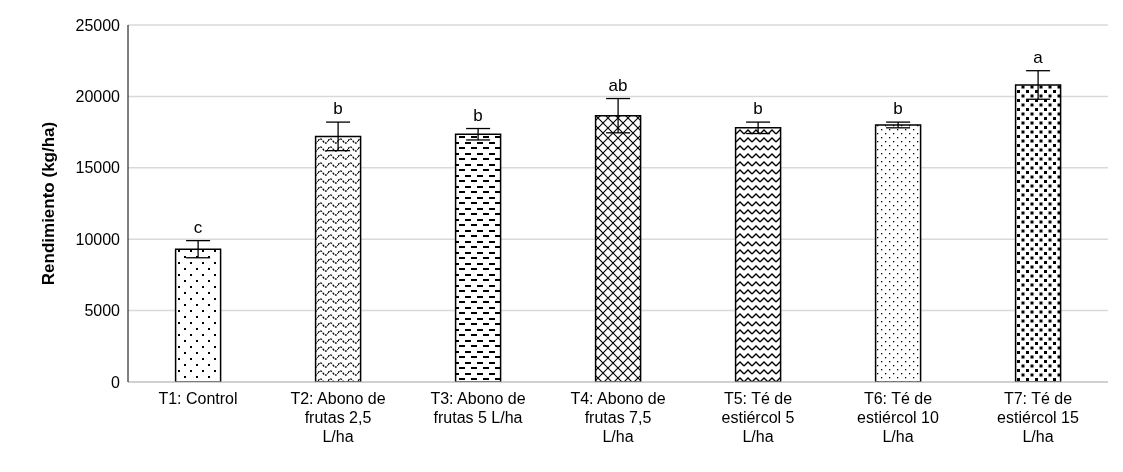  What do you see at coordinates (898, 417) in the screenshot?
I see `x-tick-label: T6: Té de estiércol 10 L/ha` at bounding box center [898, 417].